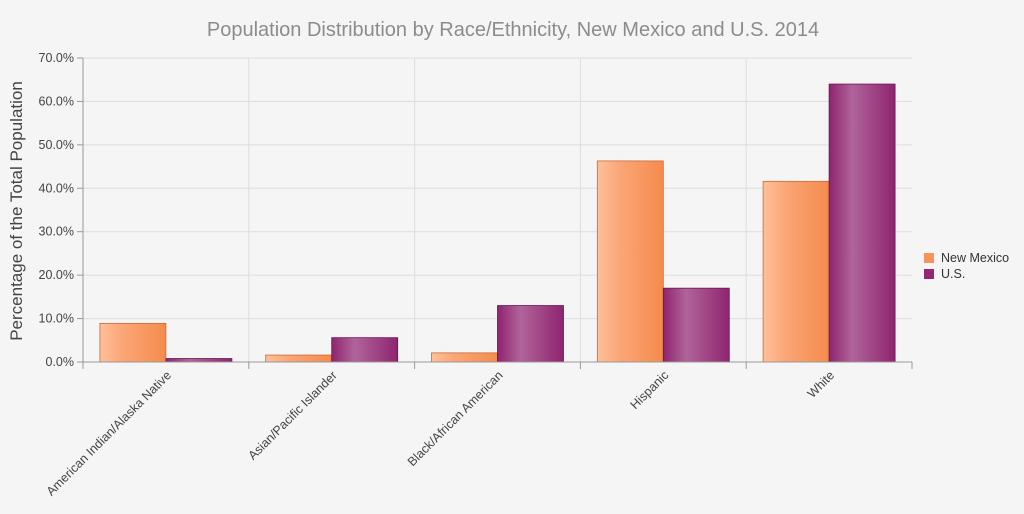 Image resolution: width=1024 pixels, height=514 pixels. Describe the element at coordinates (109, 433) in the screenshot. I see `x-tick-label: American Indian/Alaska Native` at that location.